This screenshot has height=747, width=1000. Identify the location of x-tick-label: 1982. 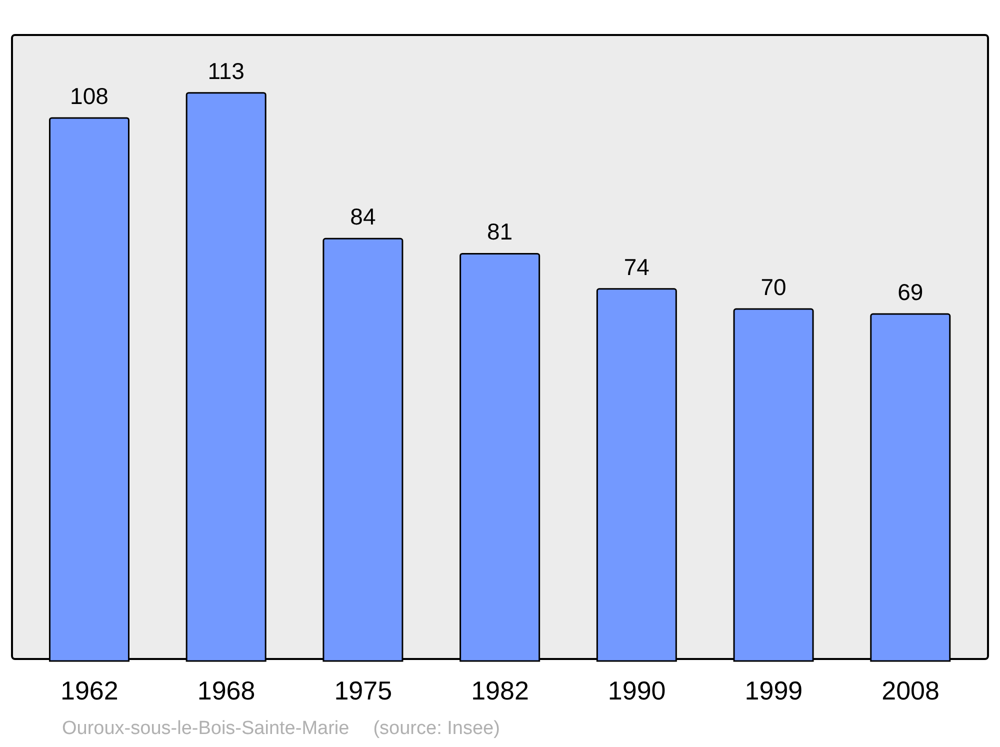
(500, 690).